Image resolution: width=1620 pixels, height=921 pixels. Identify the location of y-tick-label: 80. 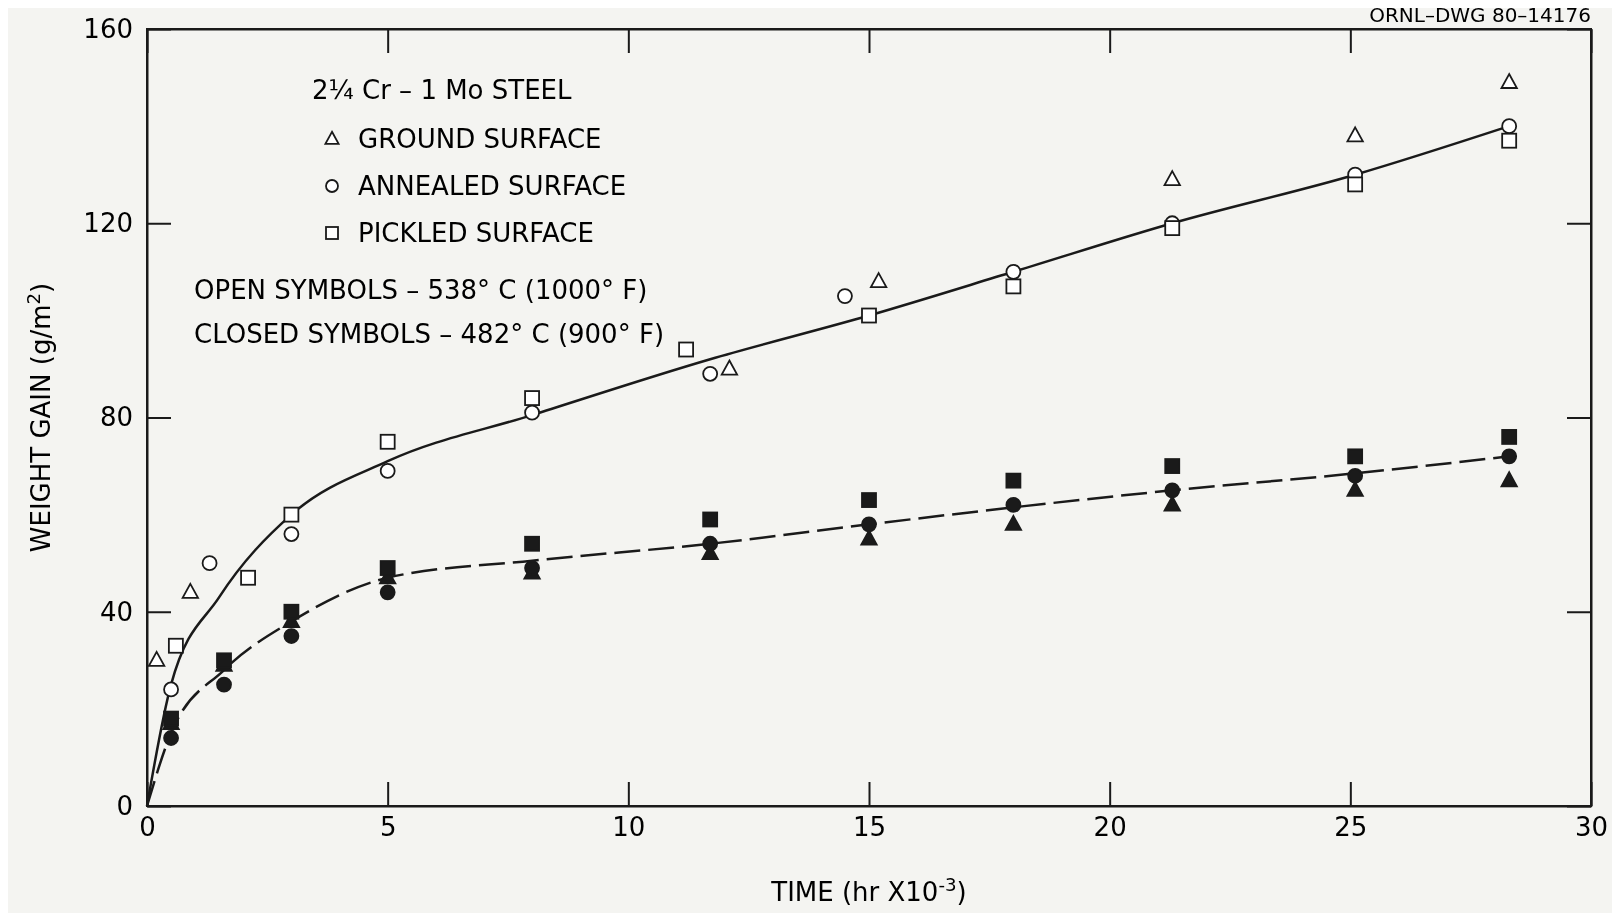
(116, 417).